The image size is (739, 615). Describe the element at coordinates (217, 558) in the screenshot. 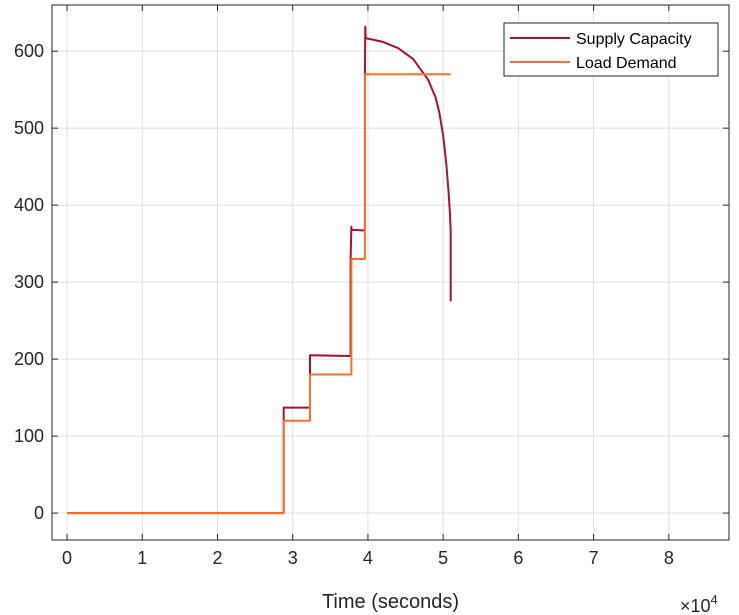

I see `x-tick-label: 2` at that location.